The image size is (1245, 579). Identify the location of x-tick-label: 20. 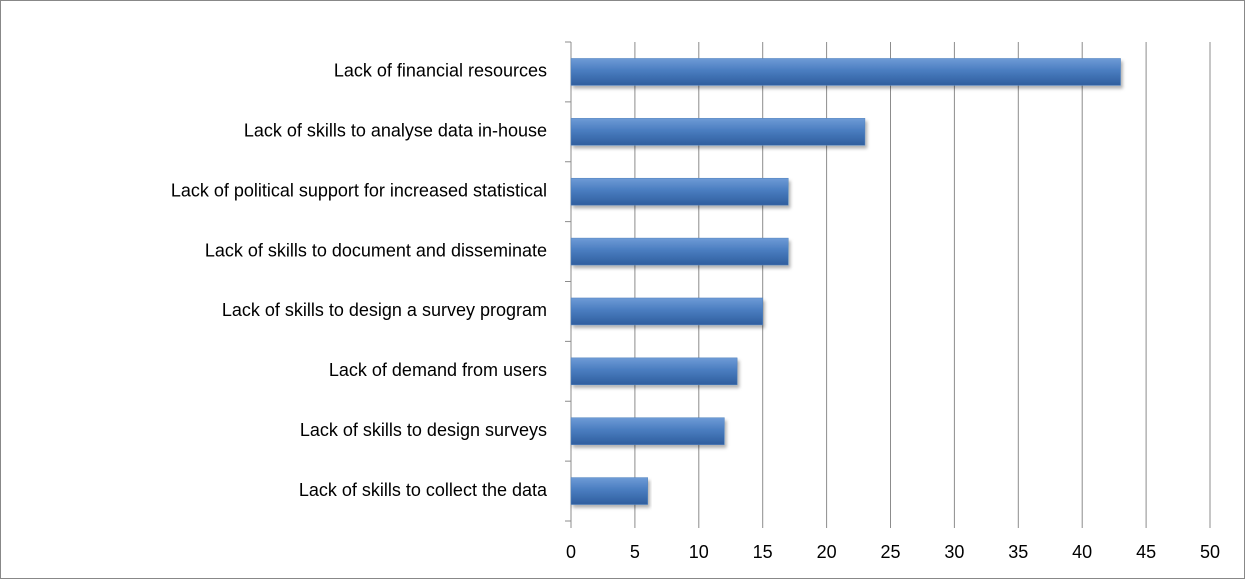
(827, 552).